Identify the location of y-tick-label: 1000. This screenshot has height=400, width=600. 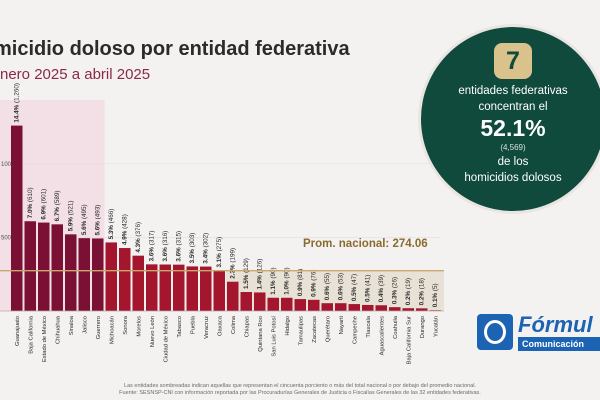
(8, 165).